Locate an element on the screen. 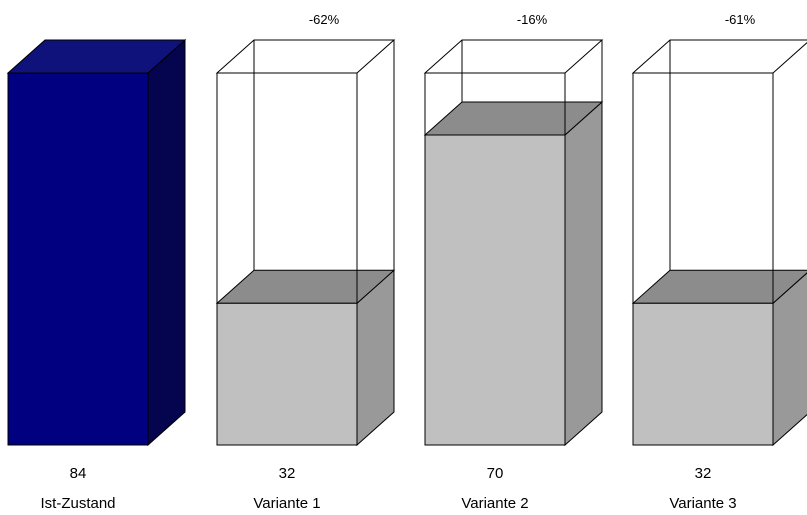 Image resolution: width=807 pixels, height=515 pixels. change-label: -62% is located at coordinates (324, 19).